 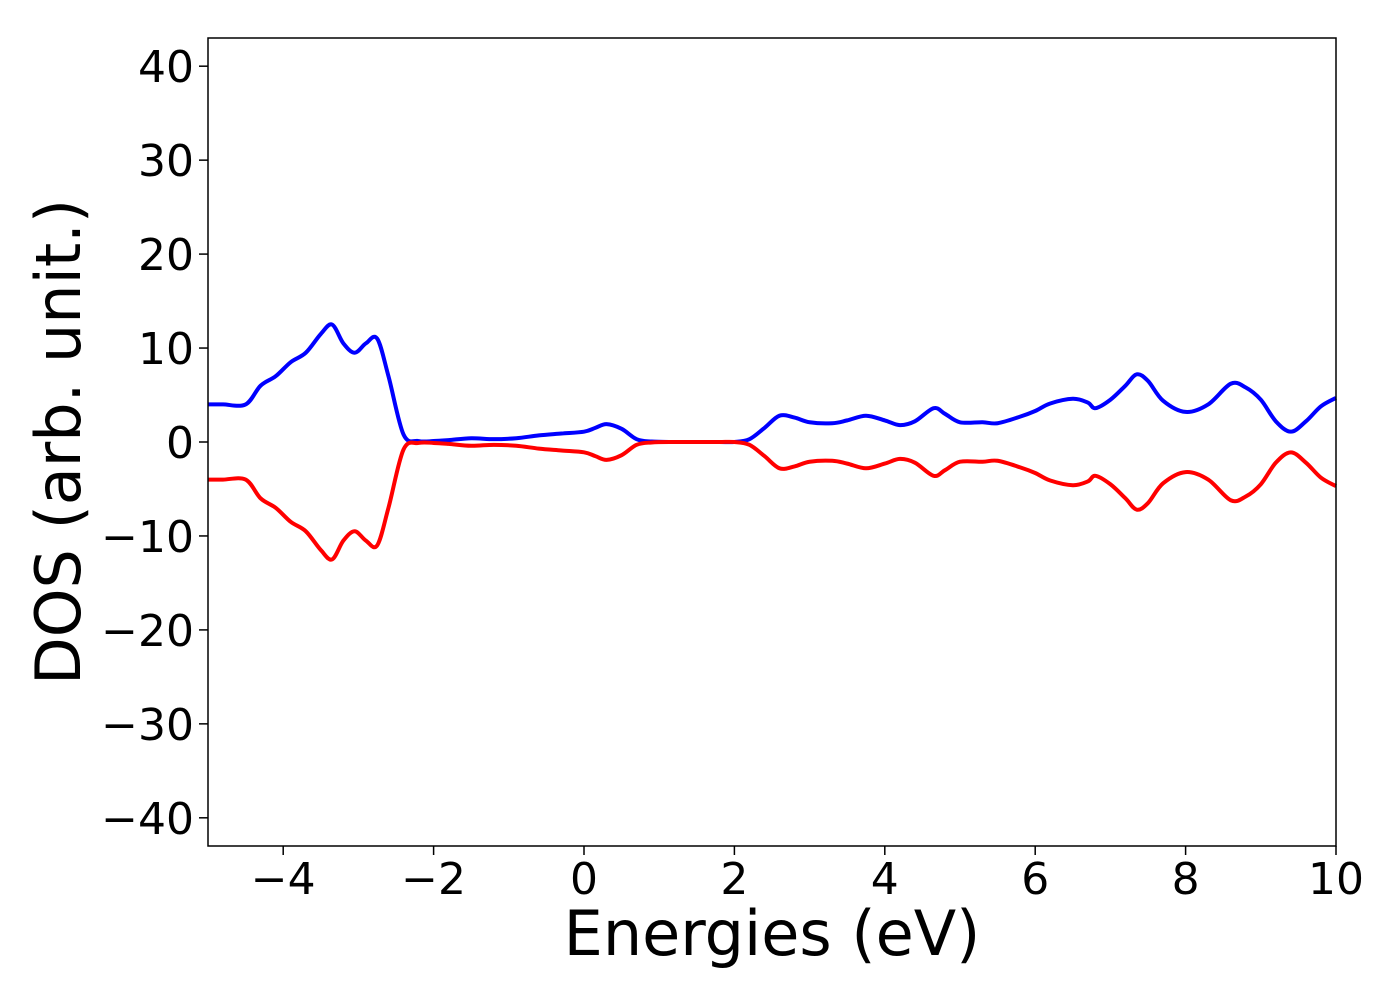 What do you see at coordinates (772, 383) in the screenshot?
I see `dos-series-line-blue` at bounding box center [772, 383].